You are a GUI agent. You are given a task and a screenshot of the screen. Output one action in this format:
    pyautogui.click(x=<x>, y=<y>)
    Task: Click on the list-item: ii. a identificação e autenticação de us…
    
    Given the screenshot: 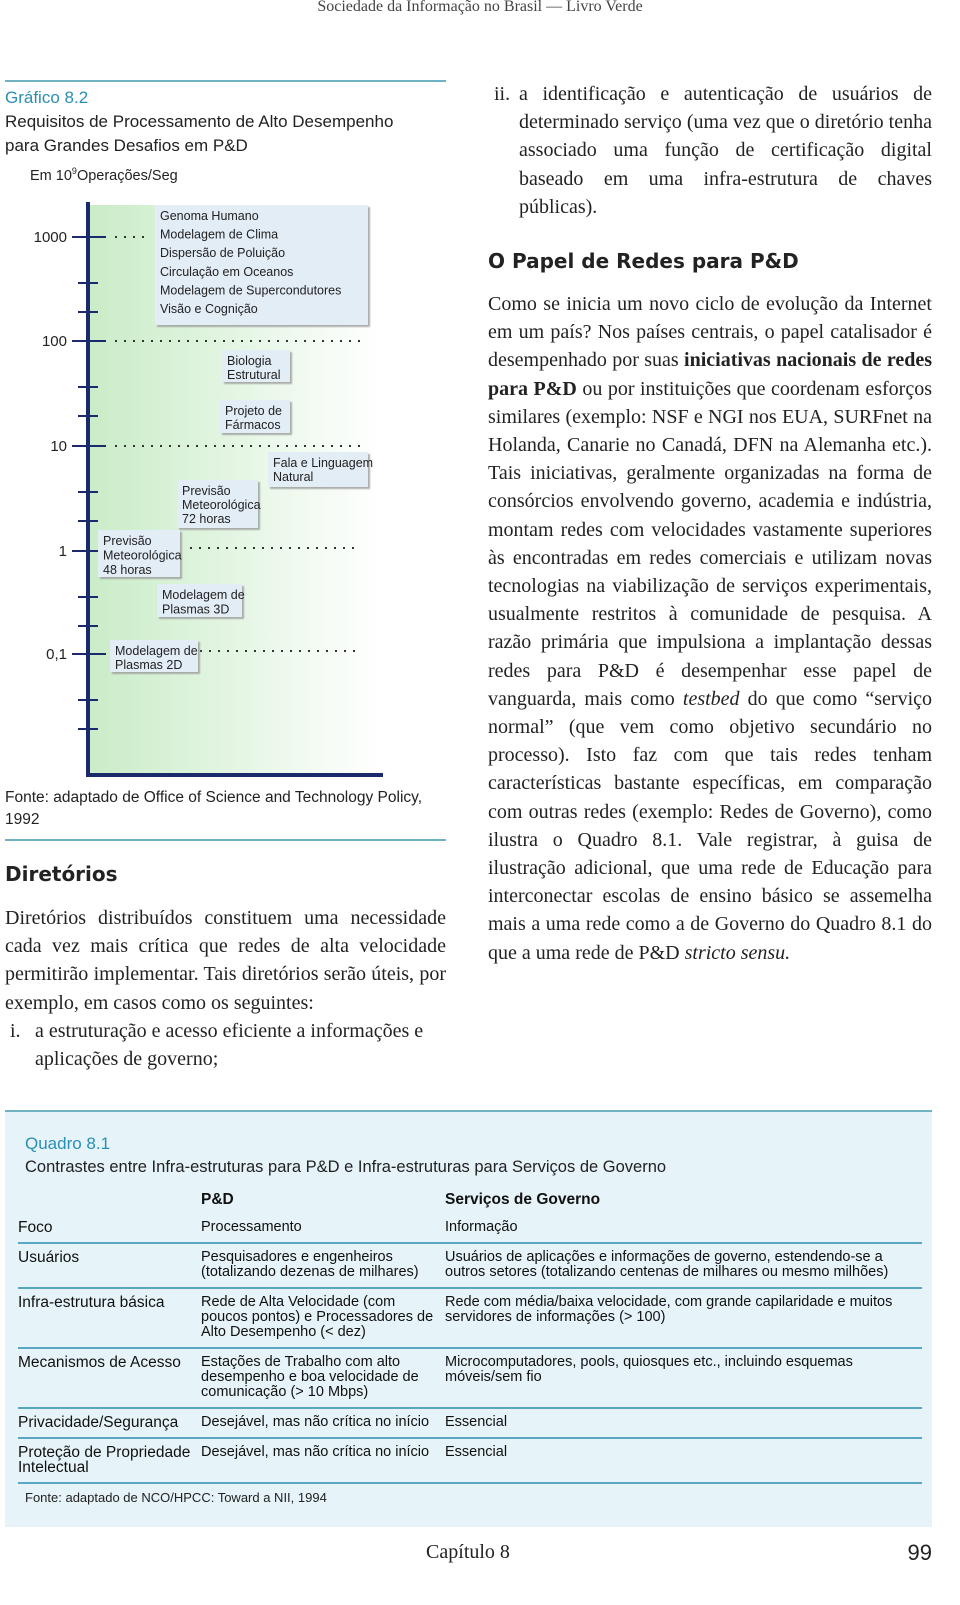 What is the action you would take?
    pyautogui.click(x=710, y=150)
    